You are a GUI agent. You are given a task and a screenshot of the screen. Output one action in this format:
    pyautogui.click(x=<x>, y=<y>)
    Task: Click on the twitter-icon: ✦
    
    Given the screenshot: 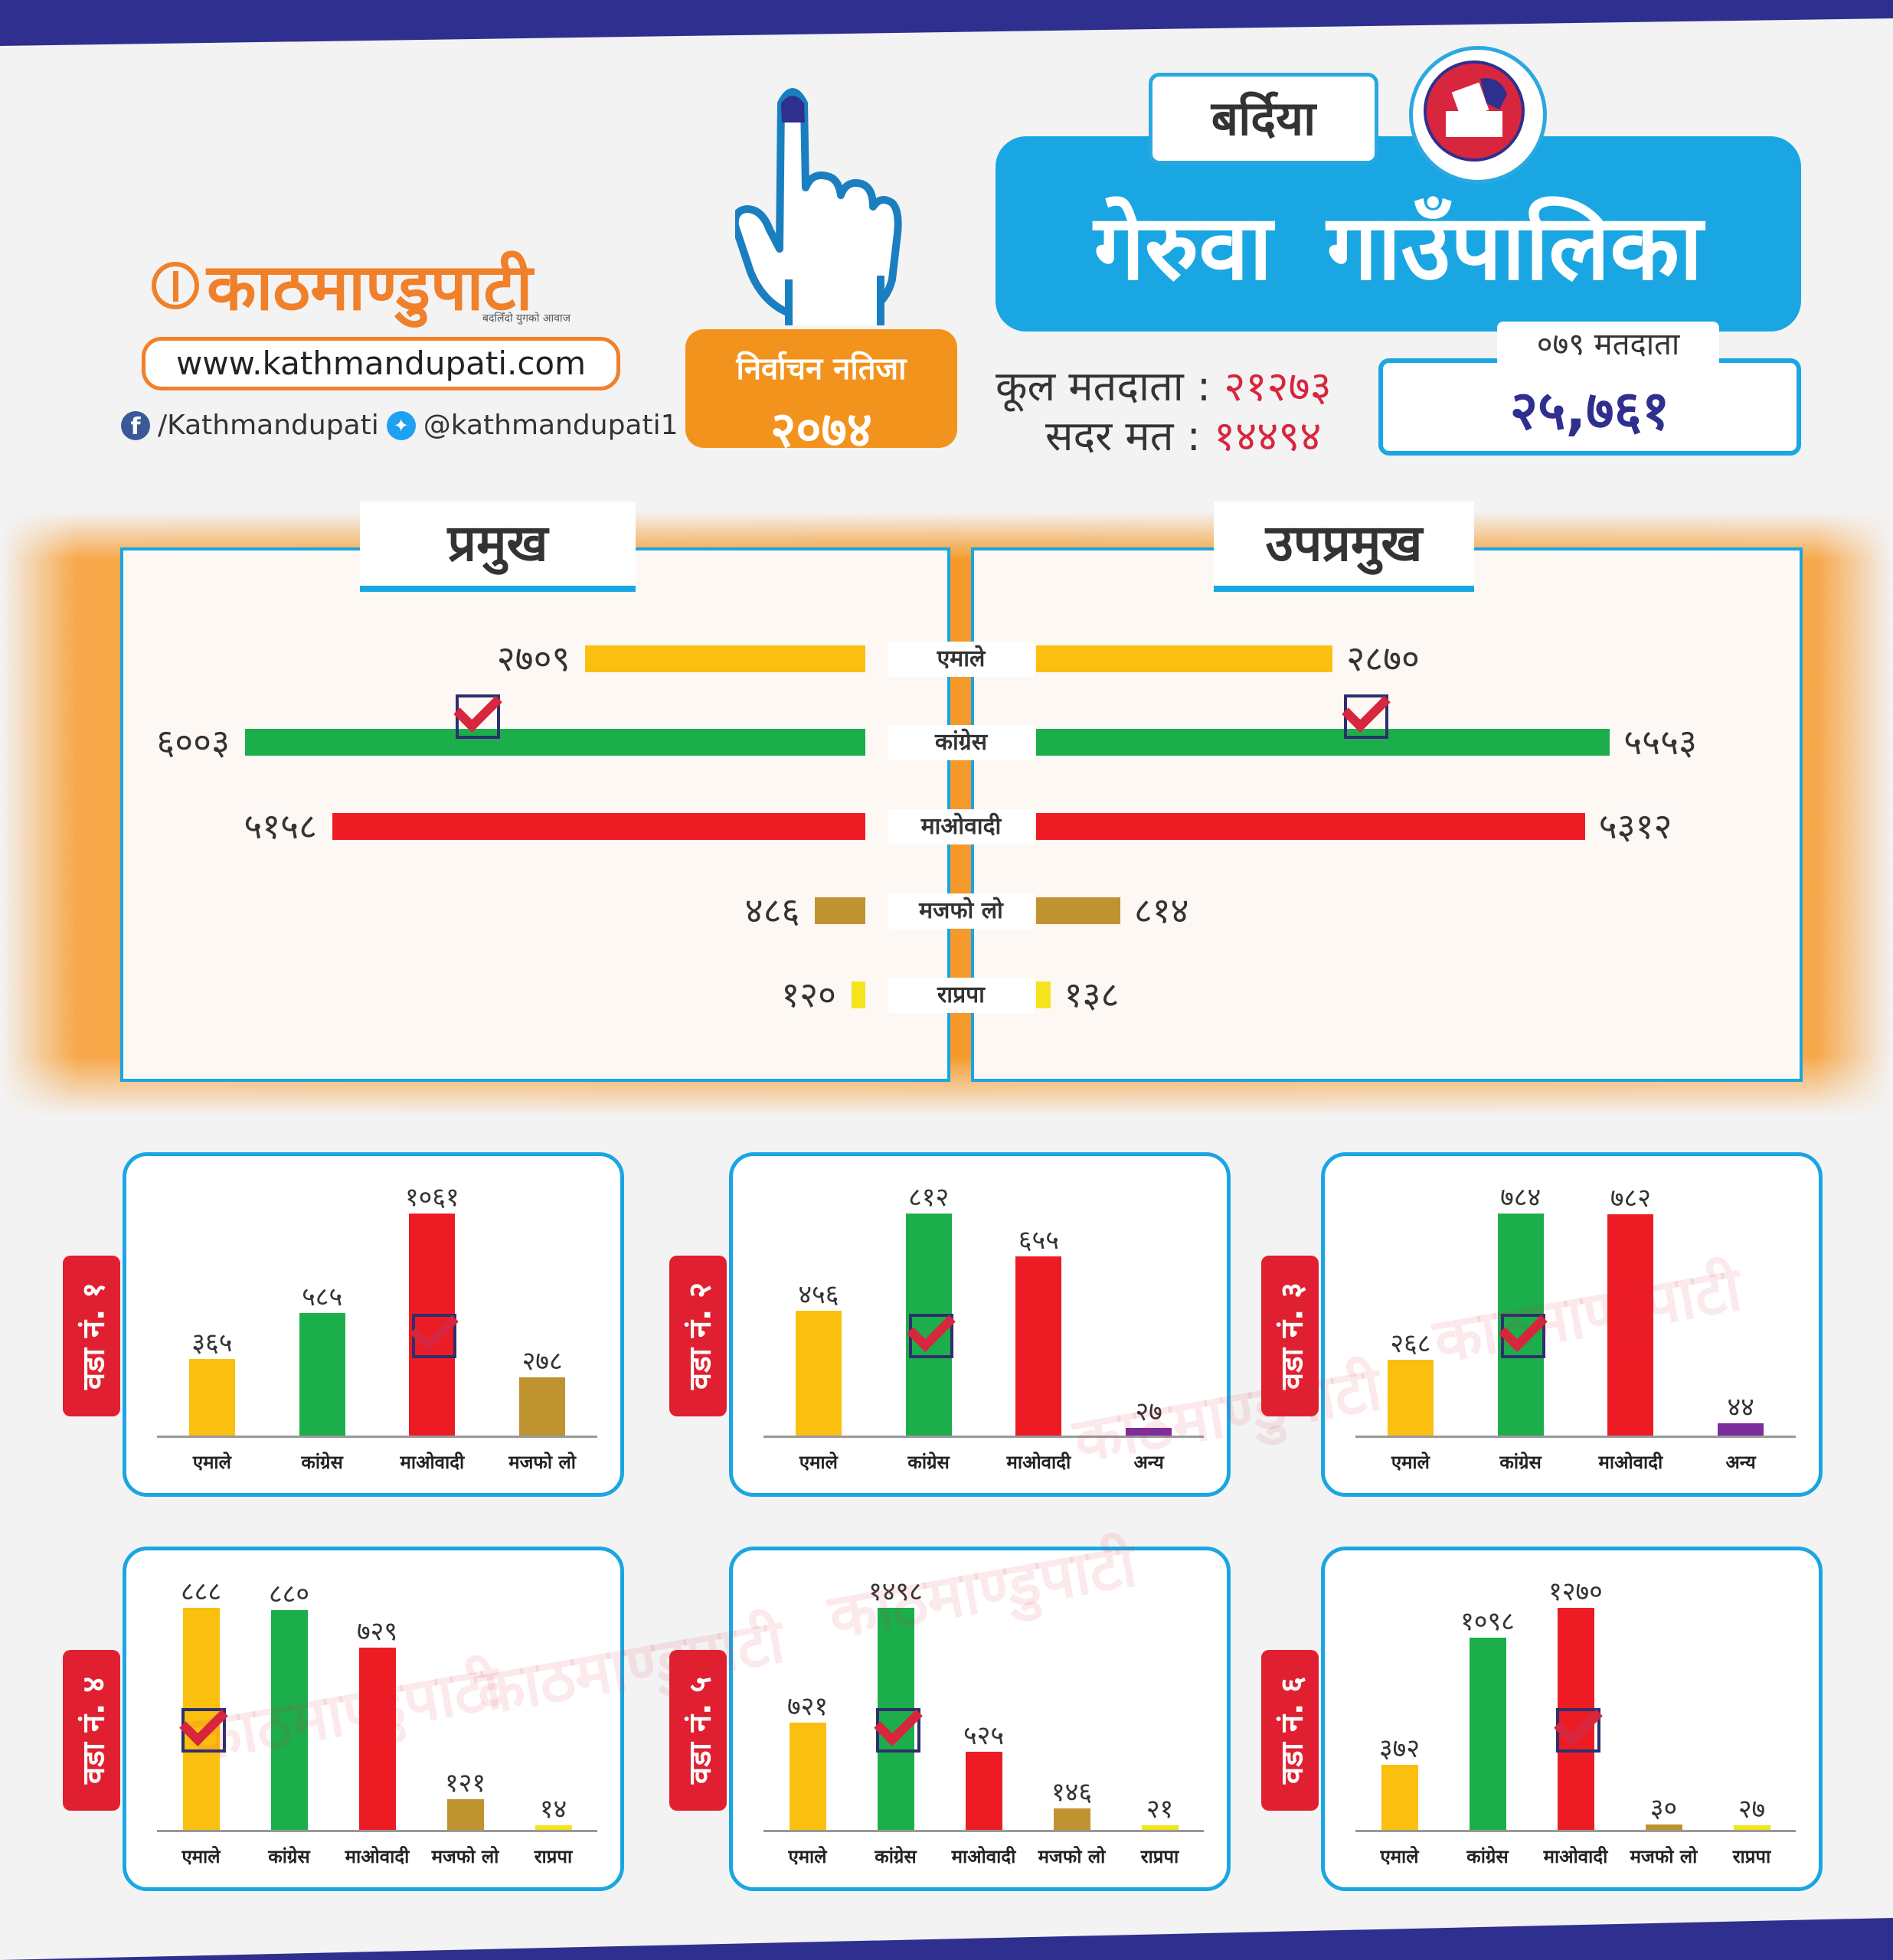 What is the action you would take?
    pyautogui.click(x=401, y=425)
    